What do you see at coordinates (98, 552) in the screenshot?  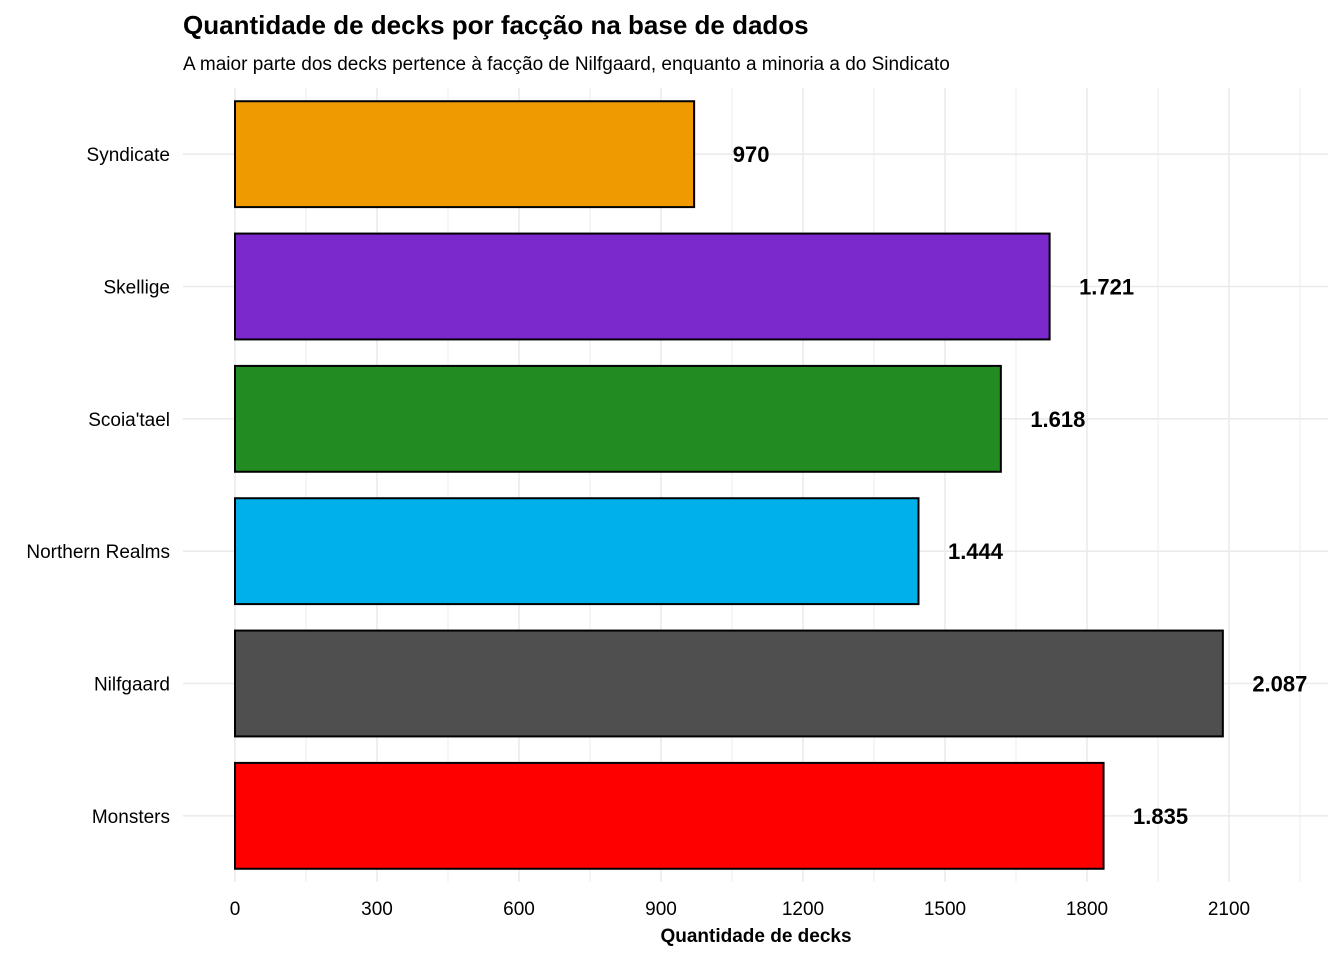 I see `y-tick-label: Northern Realms` at bounding box center [98, 552].